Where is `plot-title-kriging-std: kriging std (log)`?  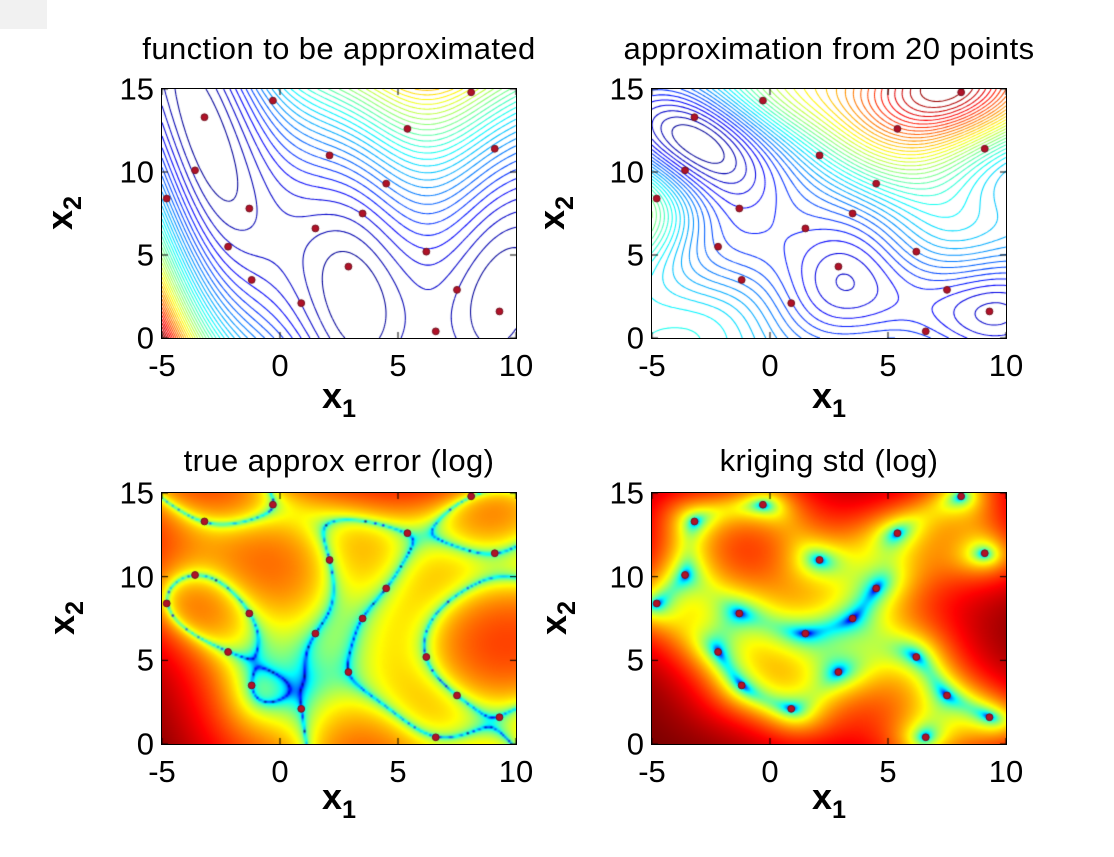 plot-title-kriging-std: kriging std (log) is located at coordinates (829, 460).